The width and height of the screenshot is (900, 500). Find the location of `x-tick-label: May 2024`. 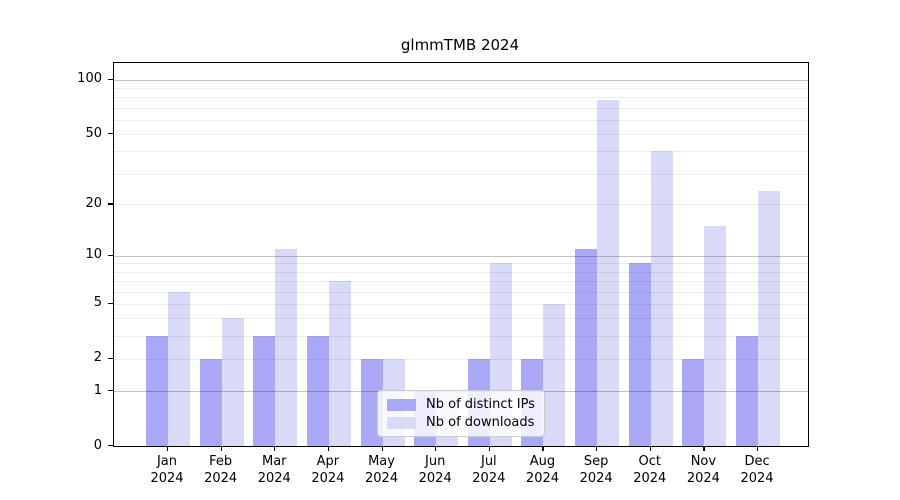

x-tick-label: May 2024 is located at coordinates (382, 470).